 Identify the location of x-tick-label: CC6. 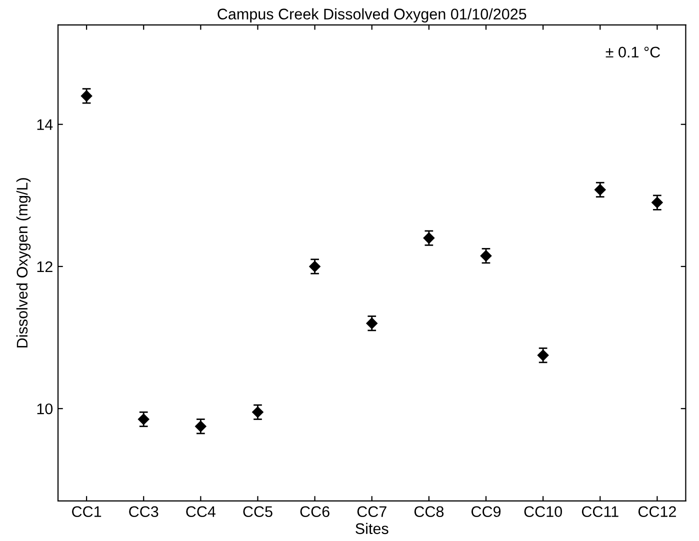
(315, 512).